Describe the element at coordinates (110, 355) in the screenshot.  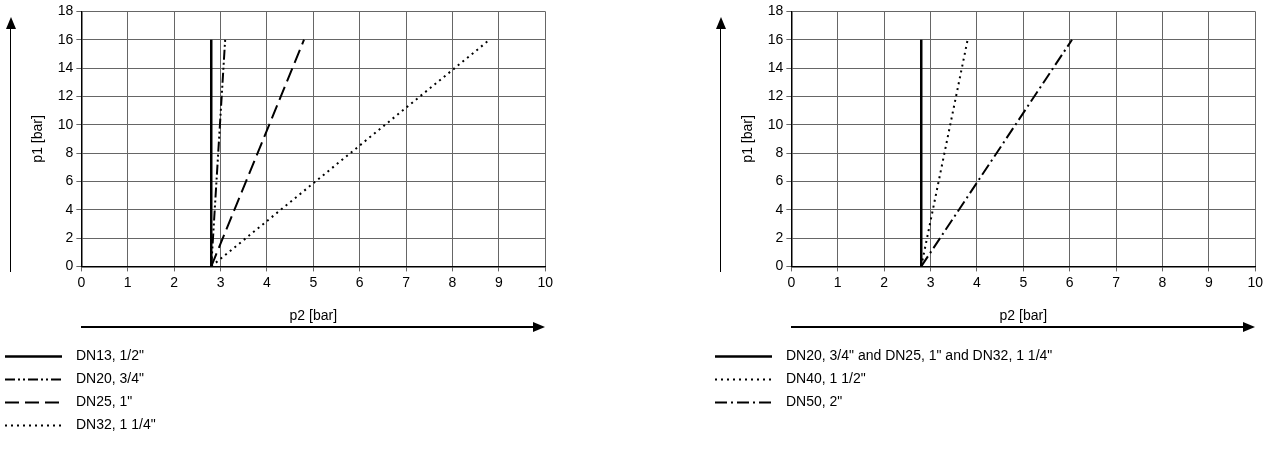
I see `legend-label: DN13, 1/2"` at that location.